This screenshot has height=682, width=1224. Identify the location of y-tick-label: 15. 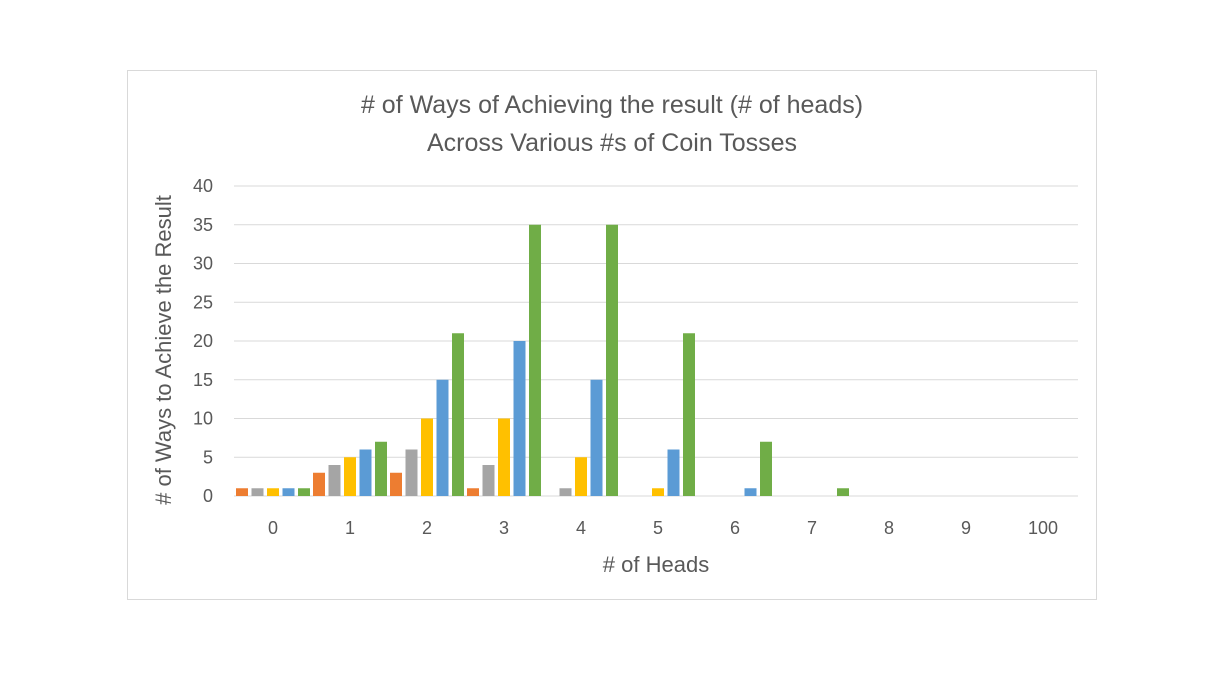
(203, 380).